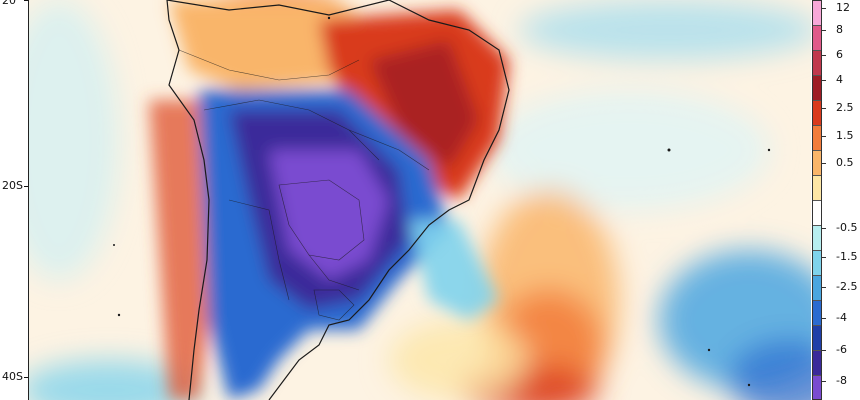 The height and width of the screenshot is (400, 860). What do you see at coordinates (847, 256) in the screenshot?
I see `colorbar-label: -1.5` at bounding box center [847, 256].